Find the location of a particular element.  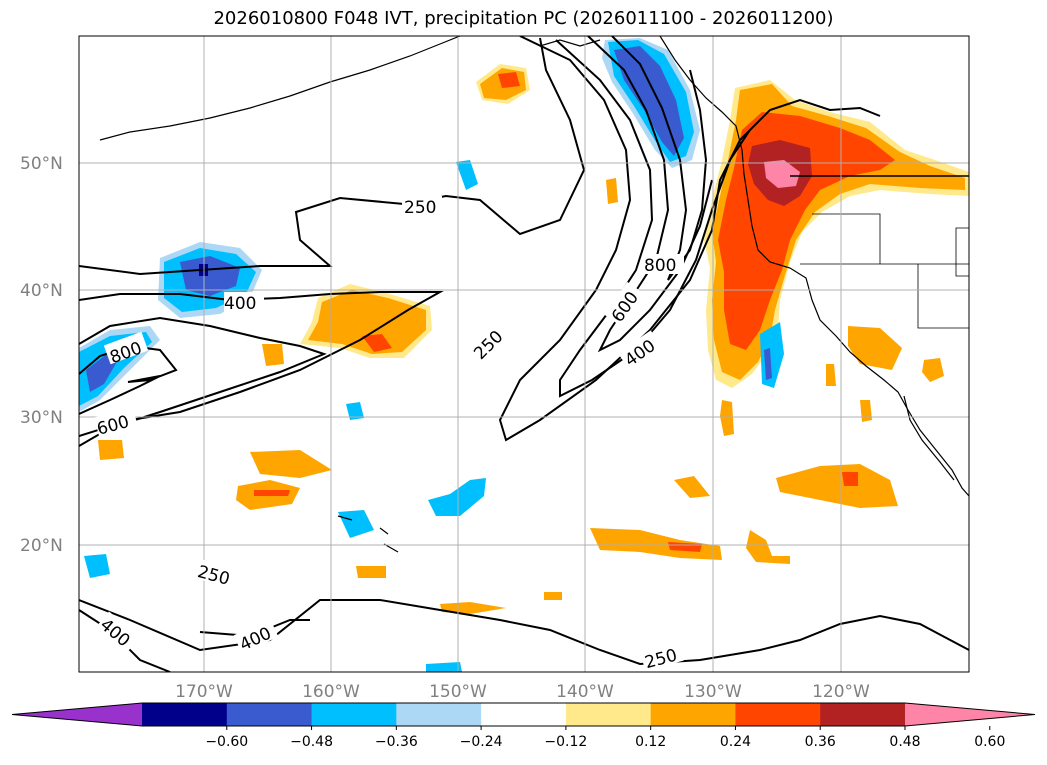

coast-baja is located at coordinates (929, 438).